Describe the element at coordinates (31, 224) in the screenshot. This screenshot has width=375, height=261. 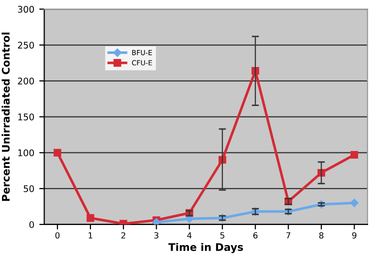
I see `y-tick-label: 0` at that location.